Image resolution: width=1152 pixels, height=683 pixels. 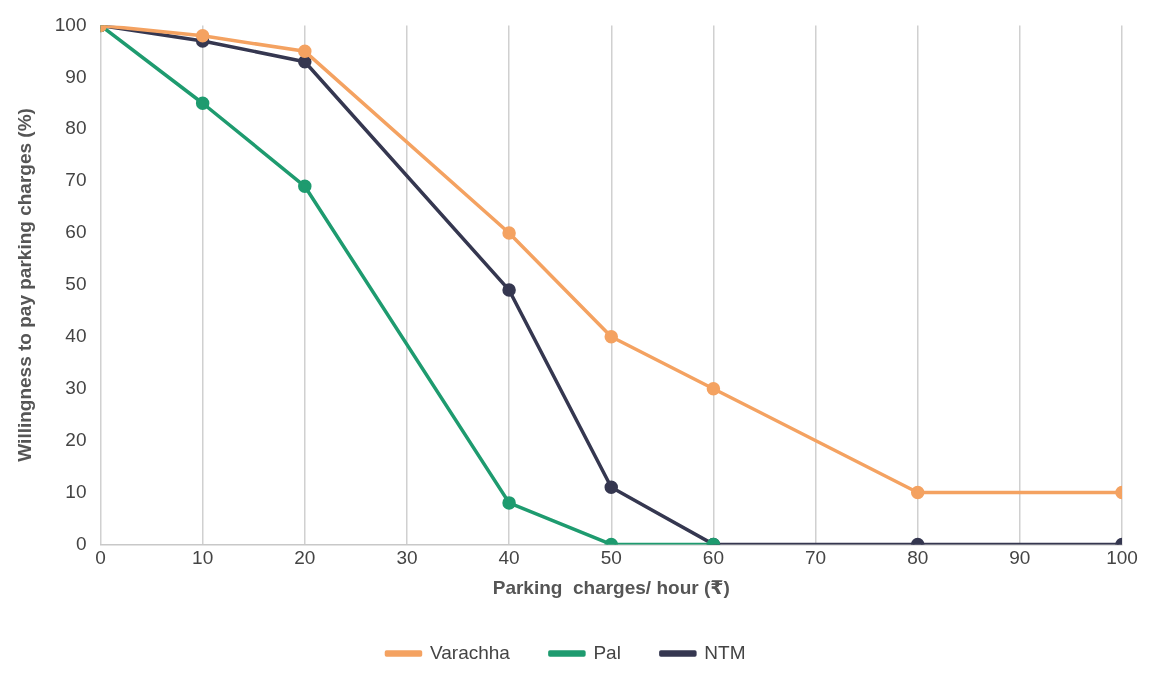 I want to click on legend-label: NTM, so click(x=725, y=652).